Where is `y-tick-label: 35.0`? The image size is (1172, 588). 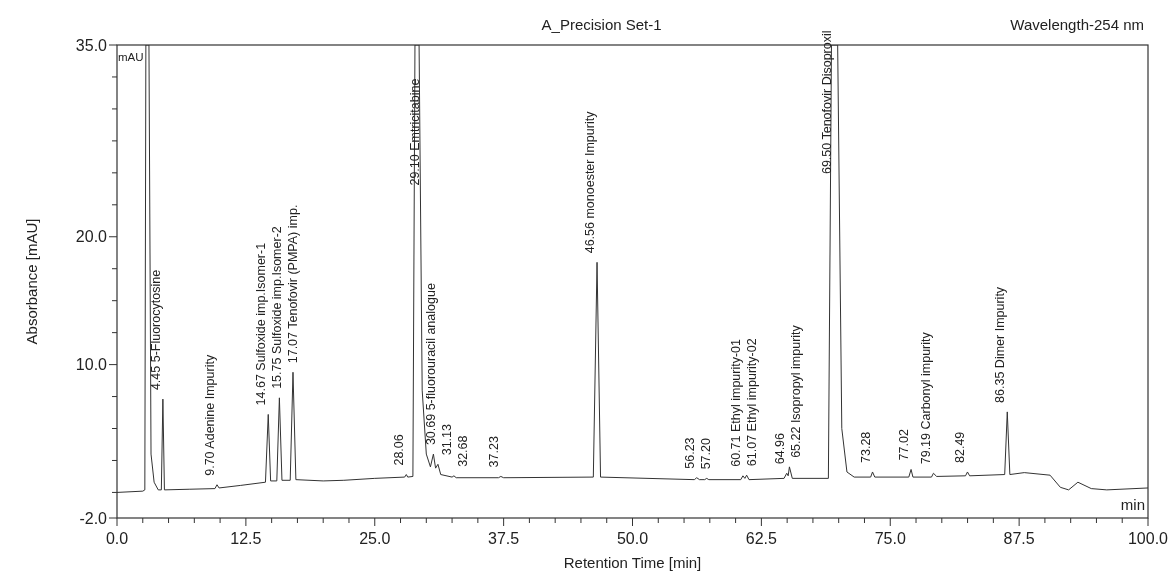 y-tick-label: 35.0 is located at coordinates (91, 45).